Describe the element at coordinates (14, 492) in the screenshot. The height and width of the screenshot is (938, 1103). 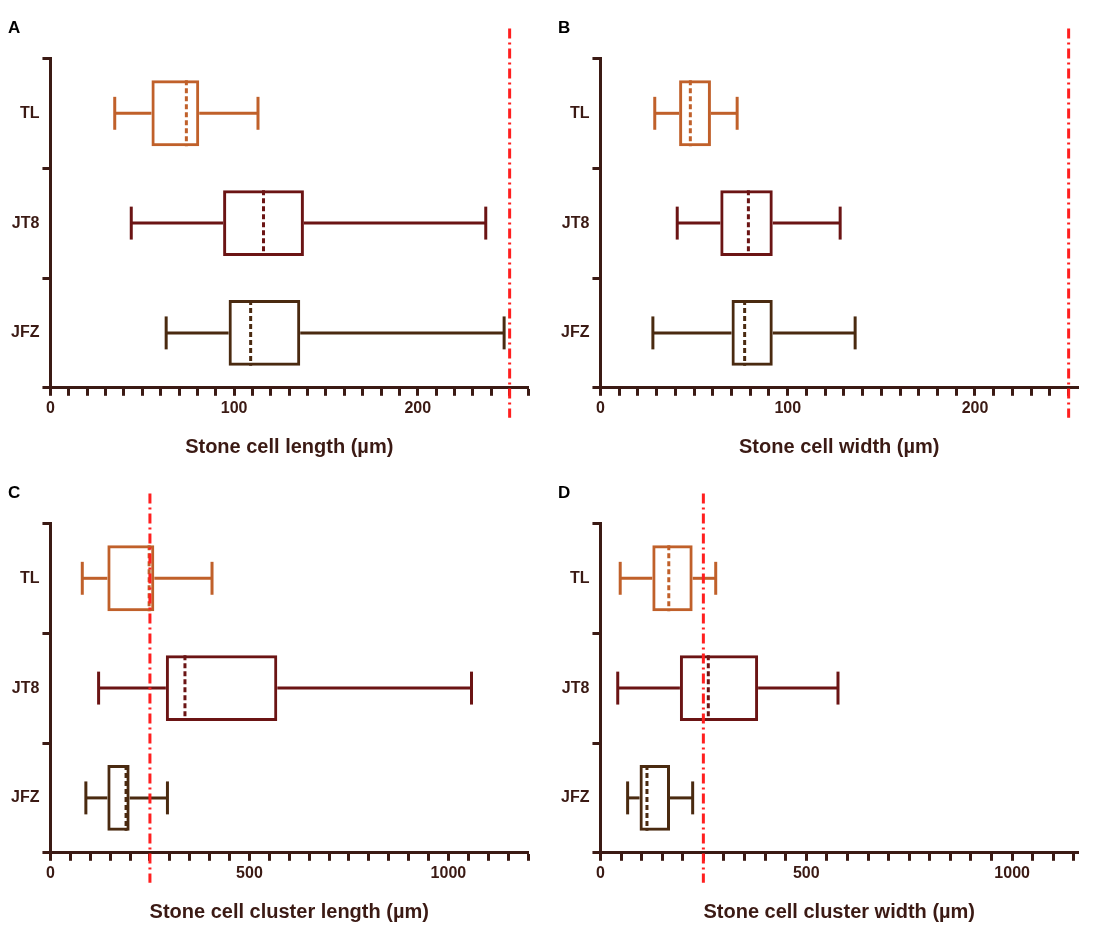
I see `chart-title: C` at that location.